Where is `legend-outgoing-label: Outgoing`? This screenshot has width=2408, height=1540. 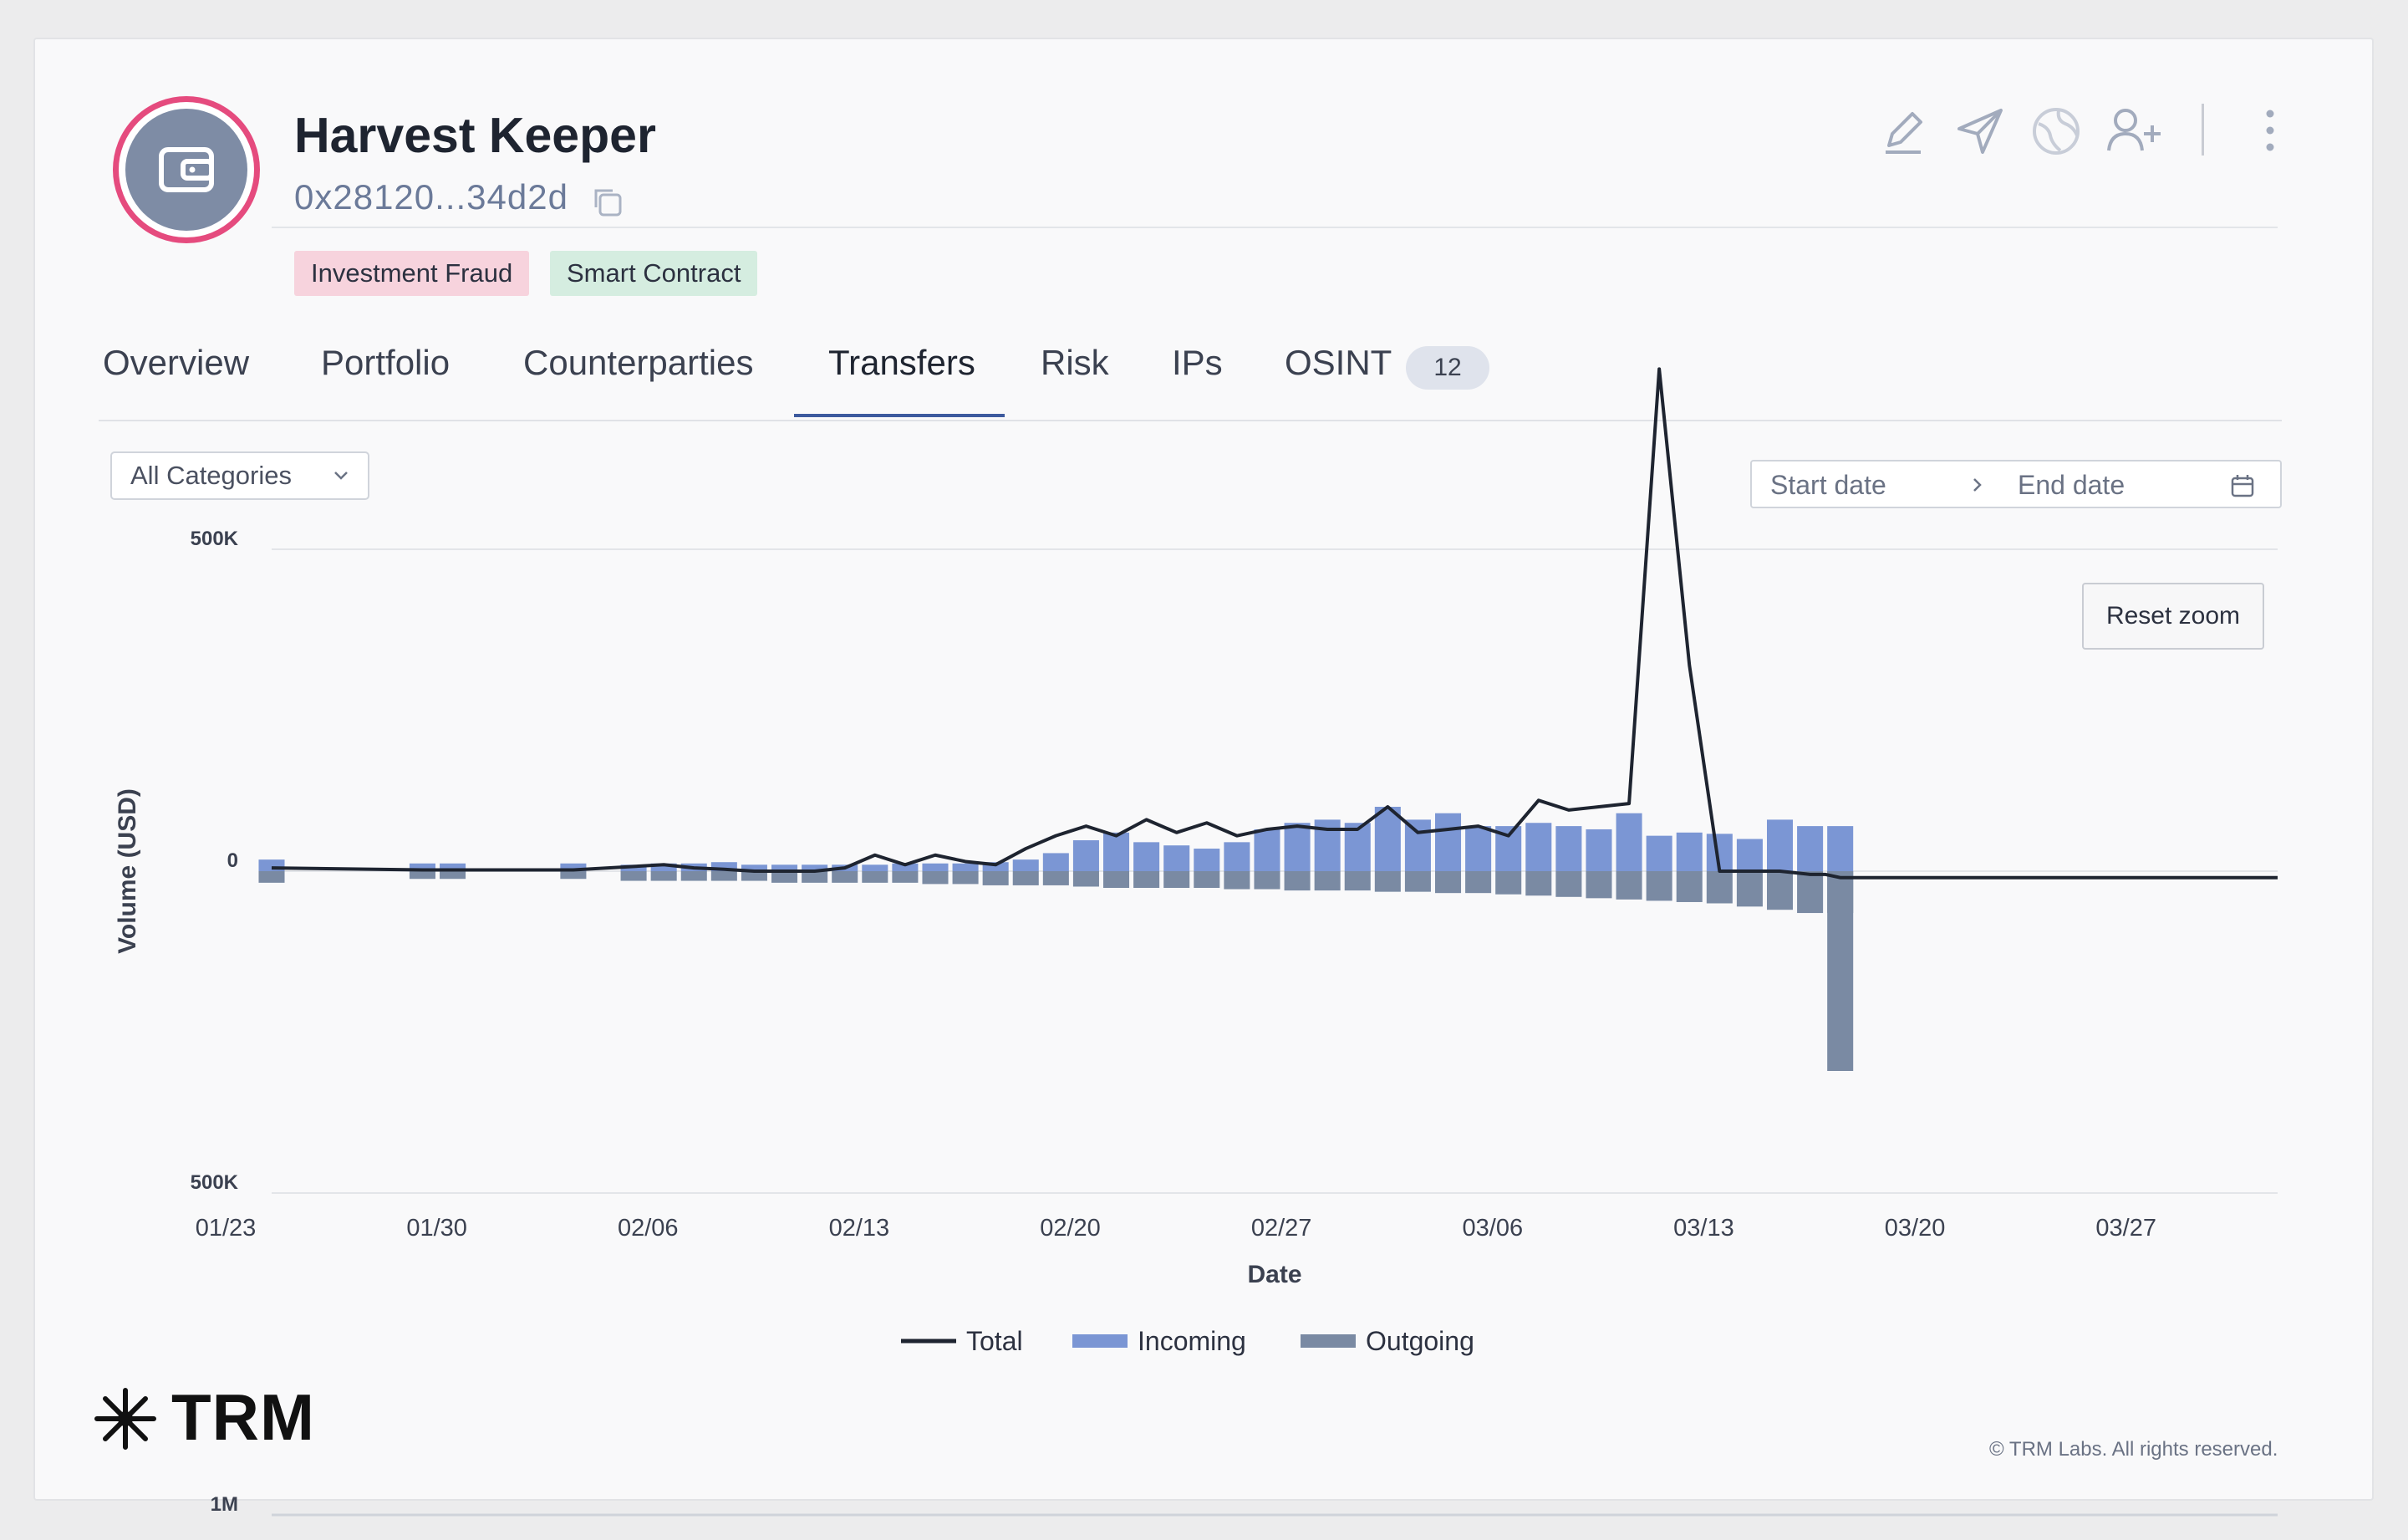 legend-outgoing-label: Outgoing is located at coordinates (1420, 1341).